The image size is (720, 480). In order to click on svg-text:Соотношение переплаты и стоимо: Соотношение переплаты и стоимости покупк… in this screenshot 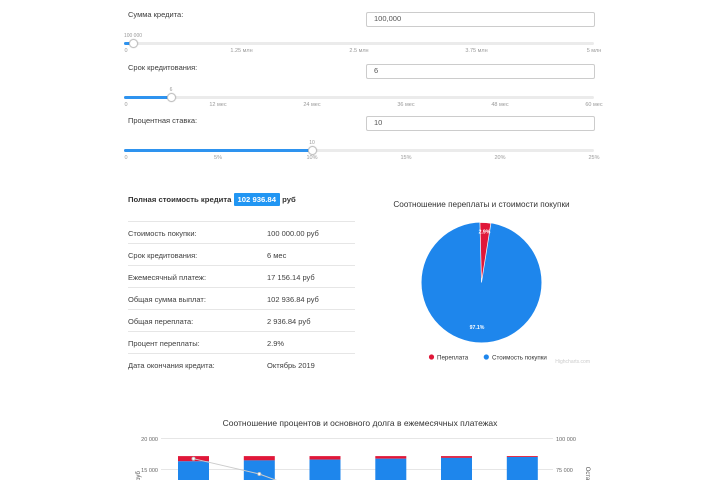, I will do `click(481, 204)`.